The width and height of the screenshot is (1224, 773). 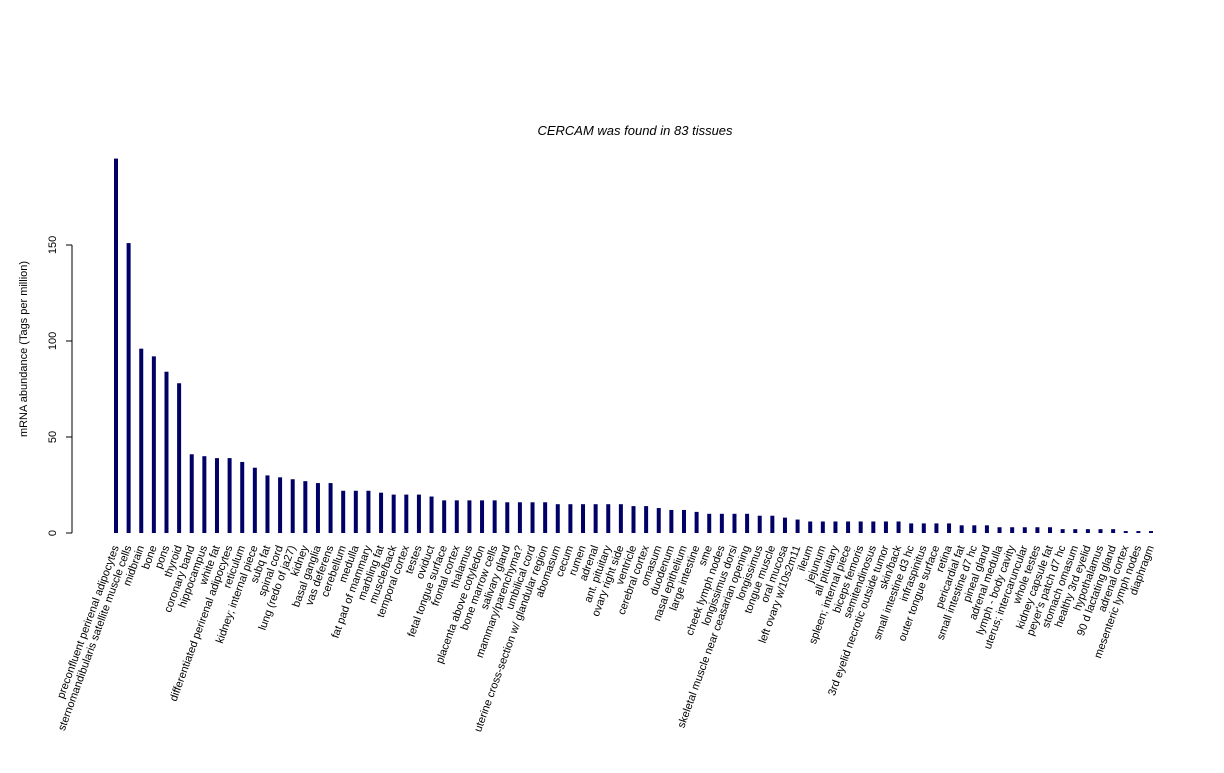 I want to click on y-tick-label: 150, so click(x=53, y=245).